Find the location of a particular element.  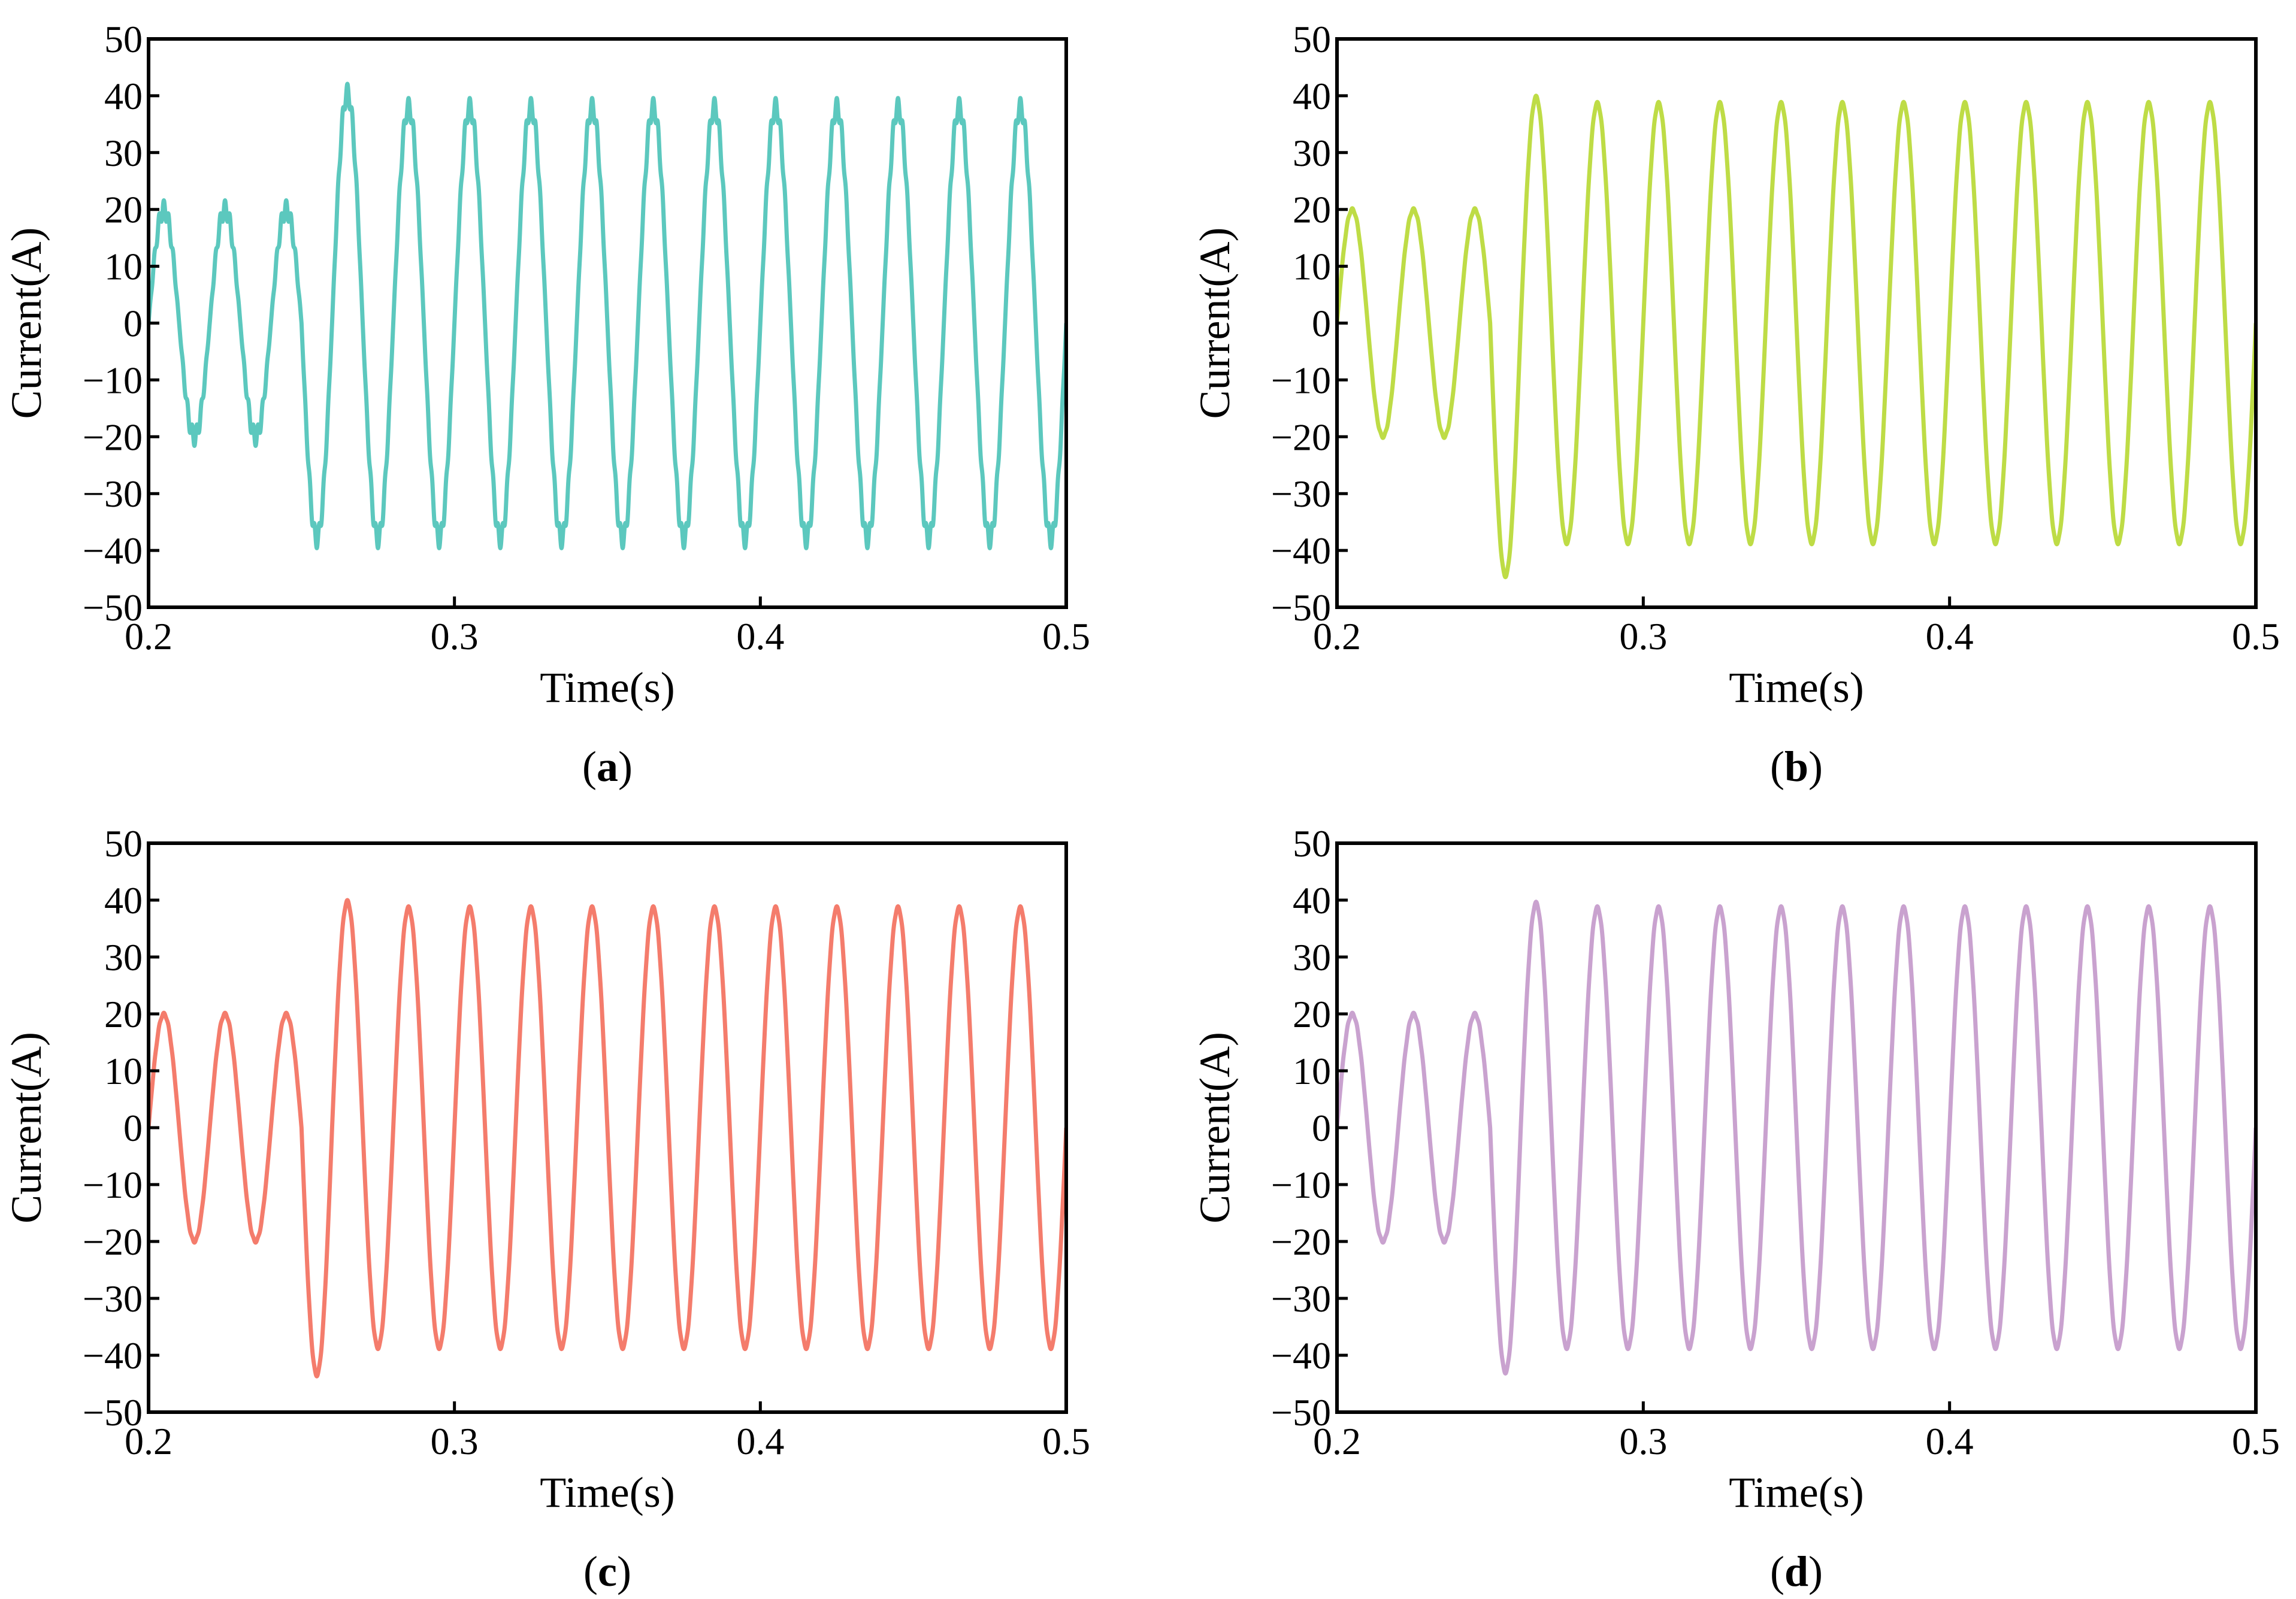

panel-caption: (c) is located at coordinates (607, 1571).